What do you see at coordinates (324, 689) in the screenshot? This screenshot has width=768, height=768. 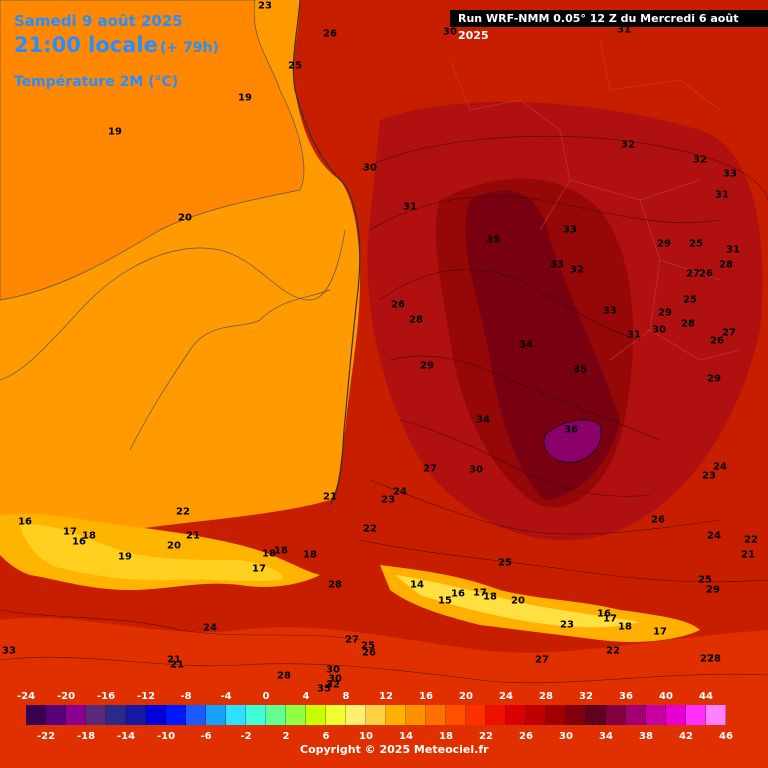 I see `temperature-label: 35` at bounding box center [324, 689].